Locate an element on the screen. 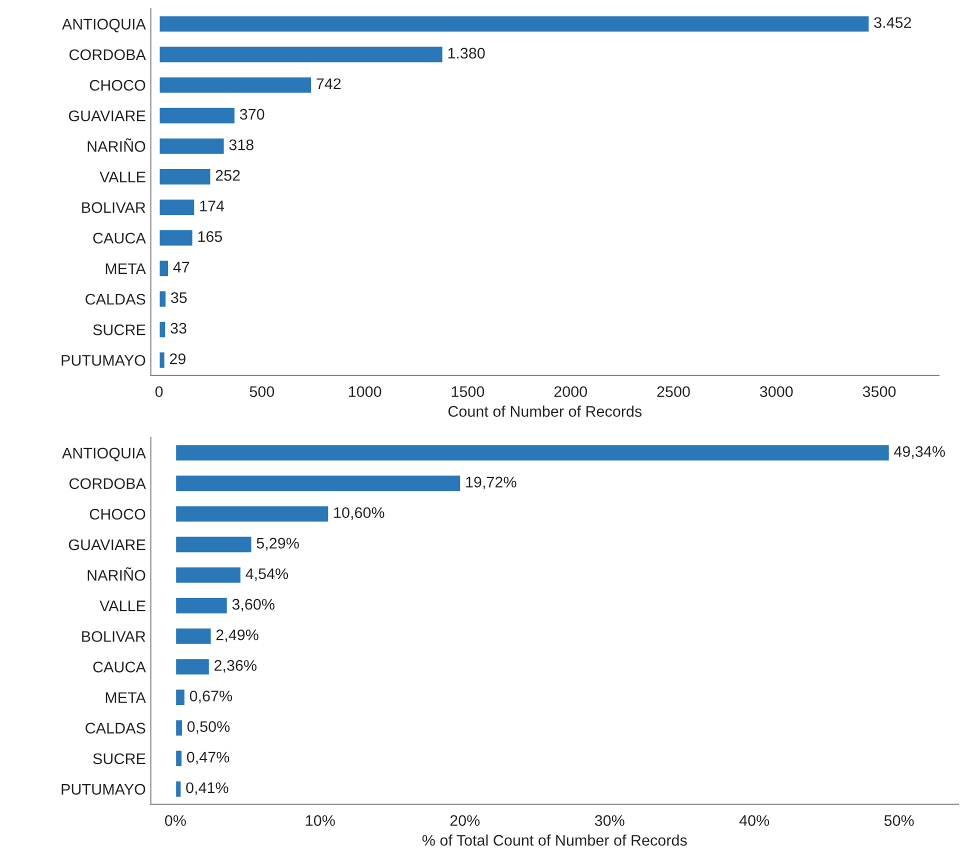  x-tick-label: 30% is located at coordinates (609, 820).